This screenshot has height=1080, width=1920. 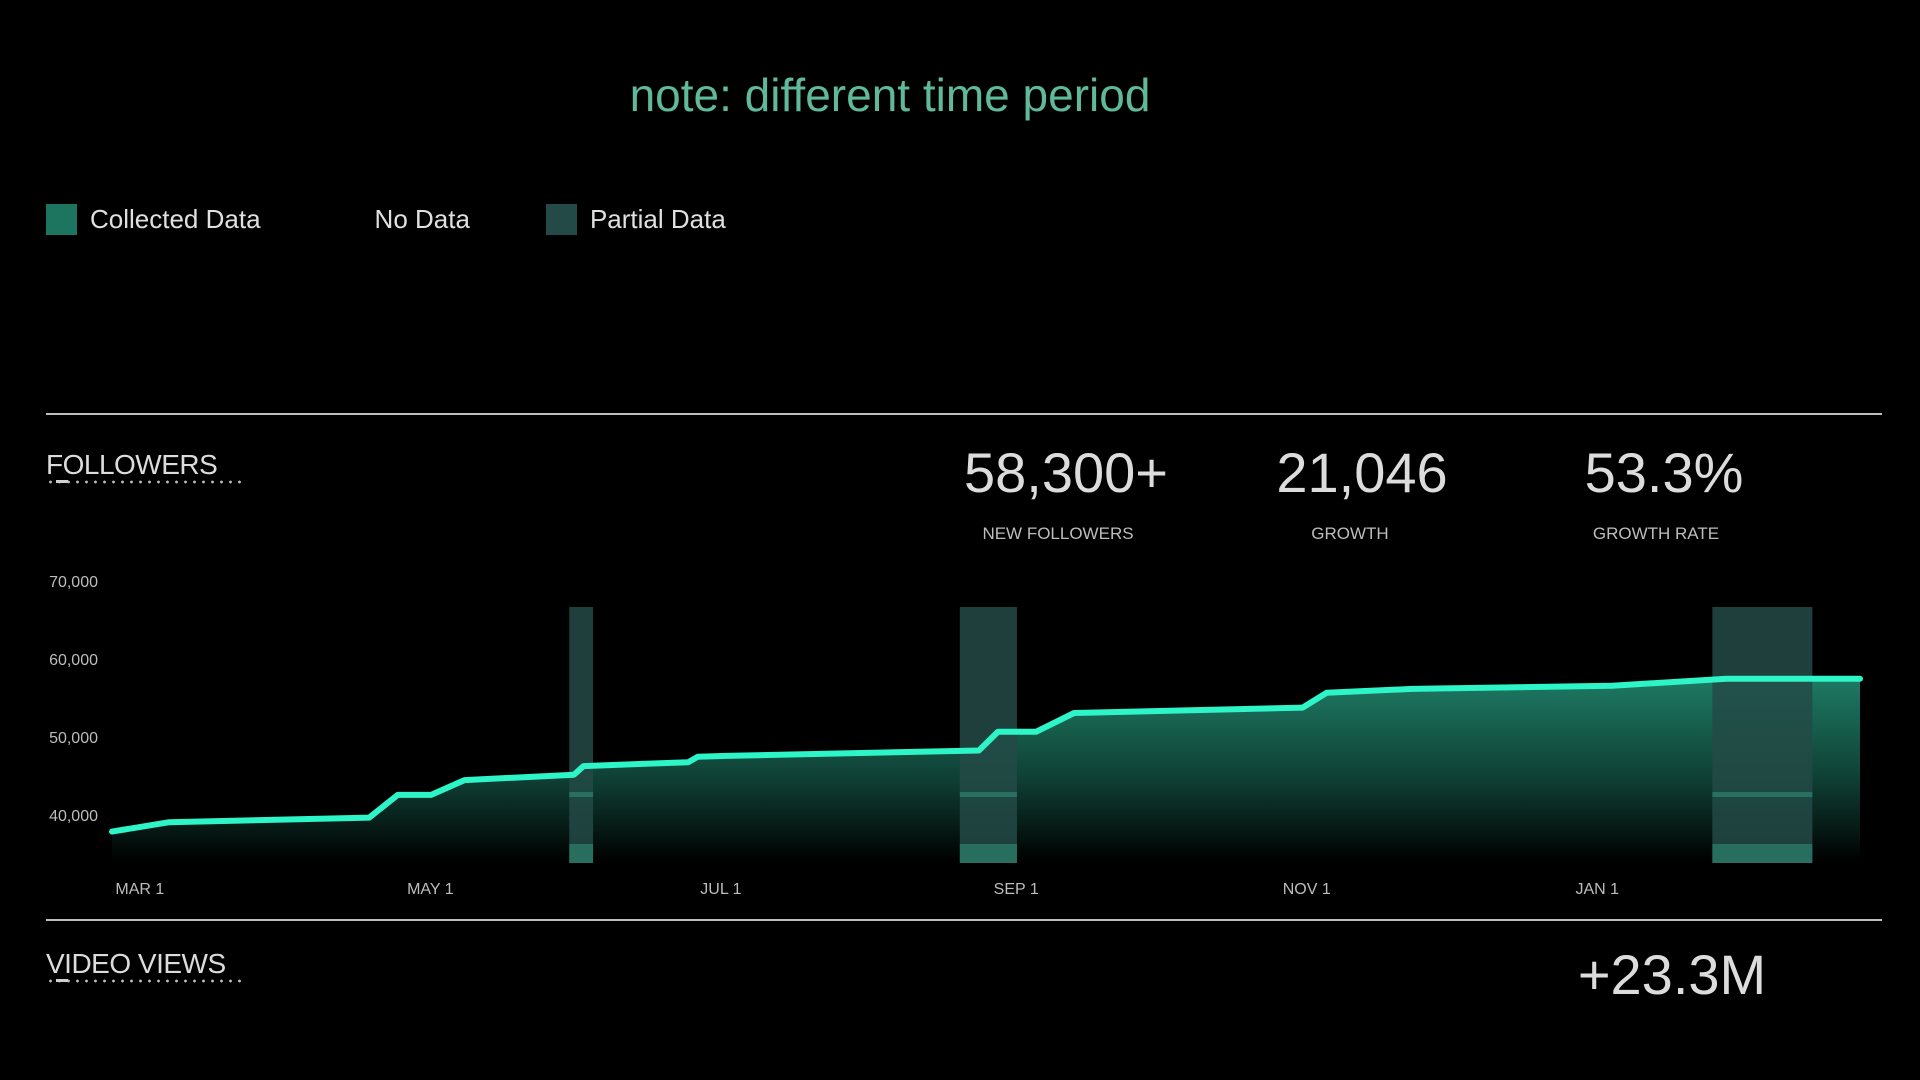 What do you see at coordinates (175, 219) in the screenshot?
I see `legend-label: Collected Data` at bounding box center [175, 219].